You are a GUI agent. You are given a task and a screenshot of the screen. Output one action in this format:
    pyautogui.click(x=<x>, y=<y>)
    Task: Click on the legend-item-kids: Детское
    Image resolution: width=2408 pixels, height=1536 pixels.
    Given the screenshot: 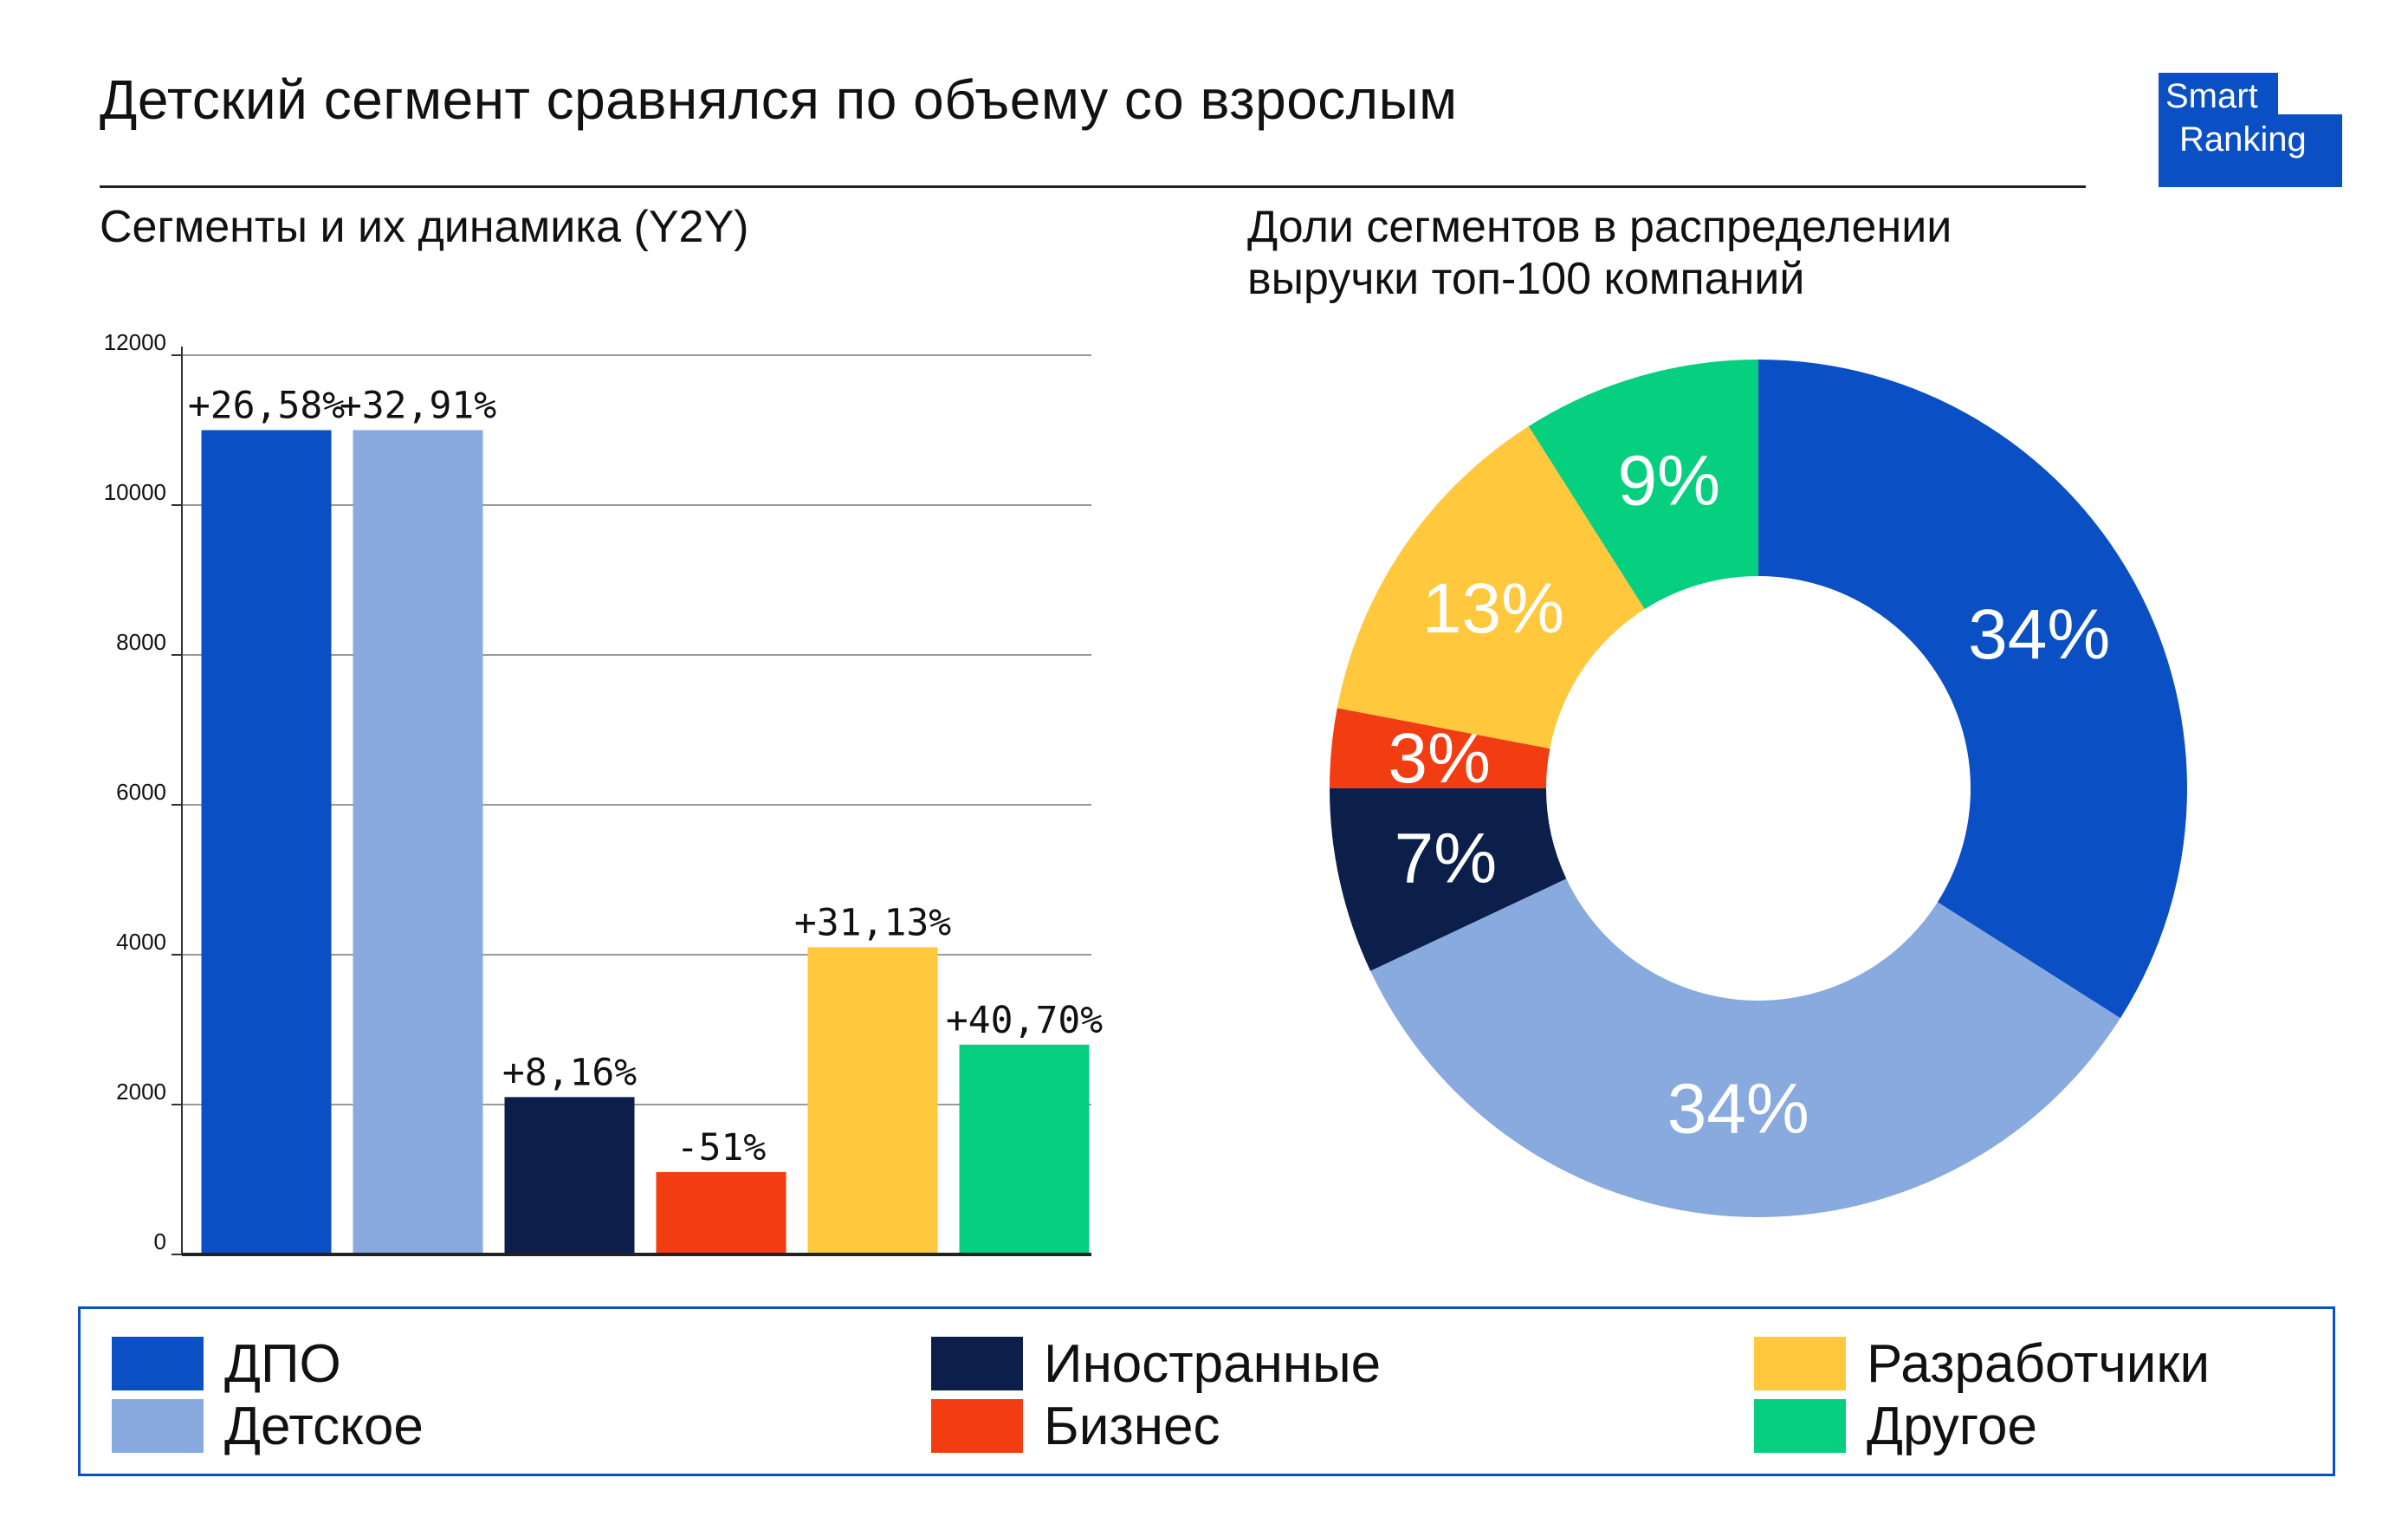 What is the action you would take?
    pyautogui.click(x=268, y=1426)
    